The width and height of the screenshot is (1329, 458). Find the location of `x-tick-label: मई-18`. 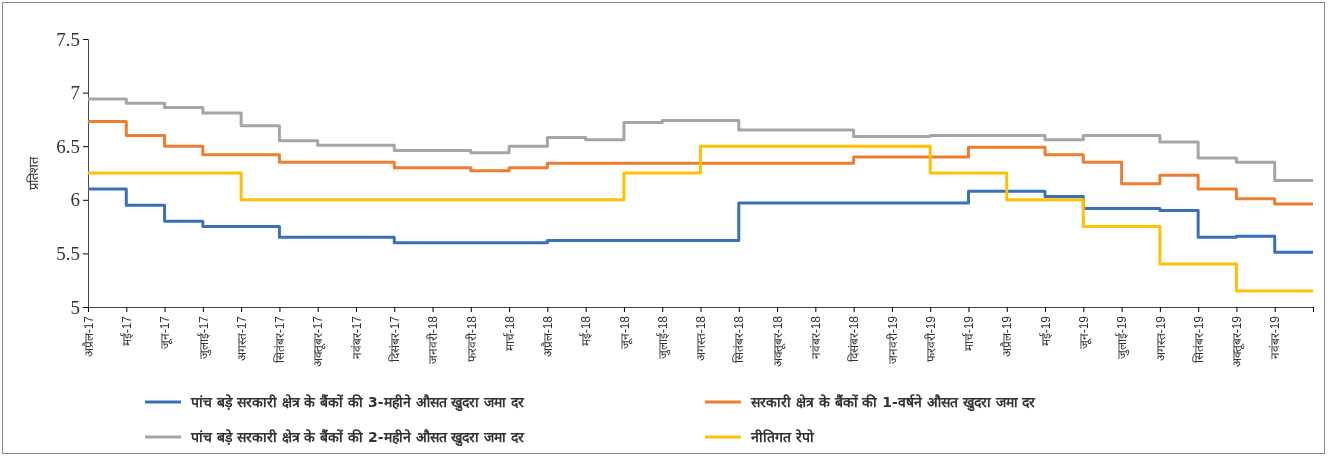

x-tick-label: मई-18 is located at coordinates (586, 331).